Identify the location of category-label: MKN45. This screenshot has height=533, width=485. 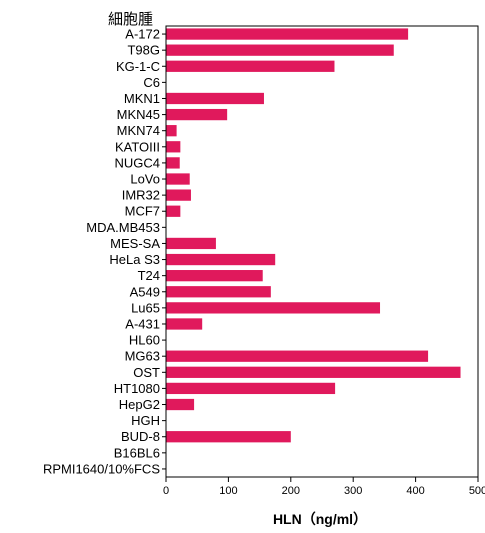
(138, 114).